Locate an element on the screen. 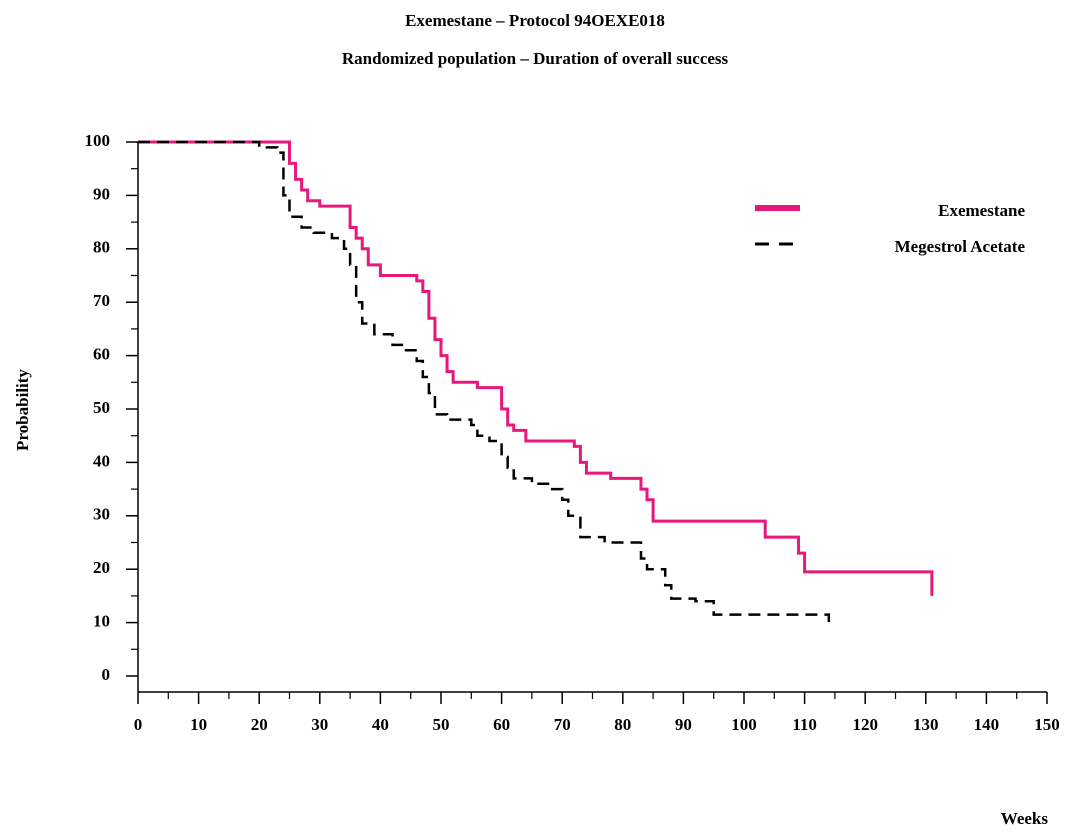 This screenshot has width=1070, height=834. x-tick-label: 80 is located at coordinates (622, 724).